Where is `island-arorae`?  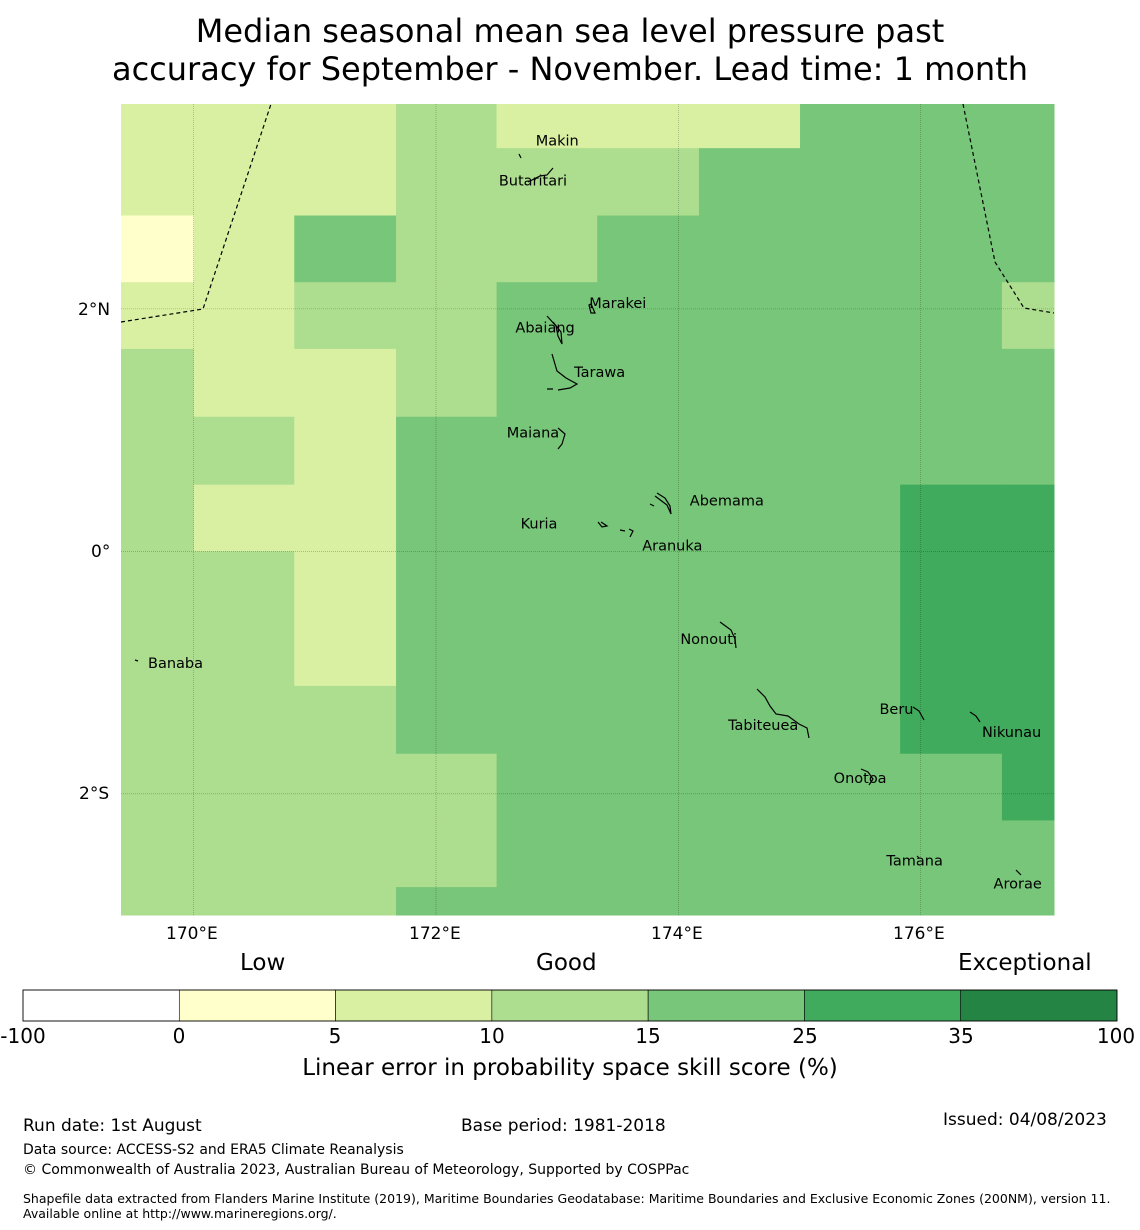
island-arorae is located at coordinates (1018, 872).